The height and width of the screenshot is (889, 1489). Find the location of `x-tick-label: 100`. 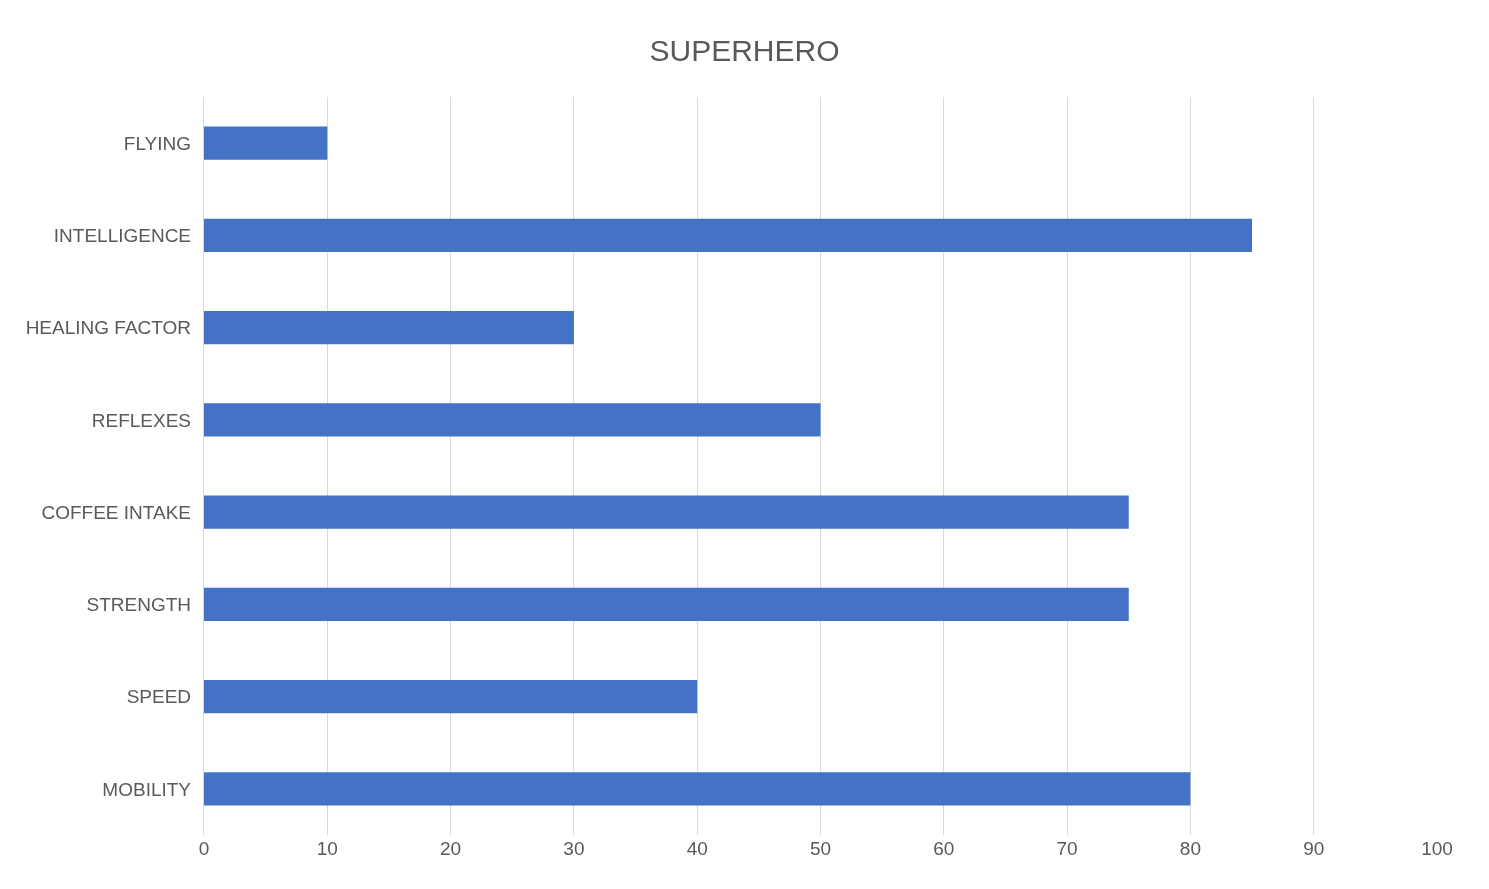

x-tick-label: 100 is located at coordinates (1437, 848).